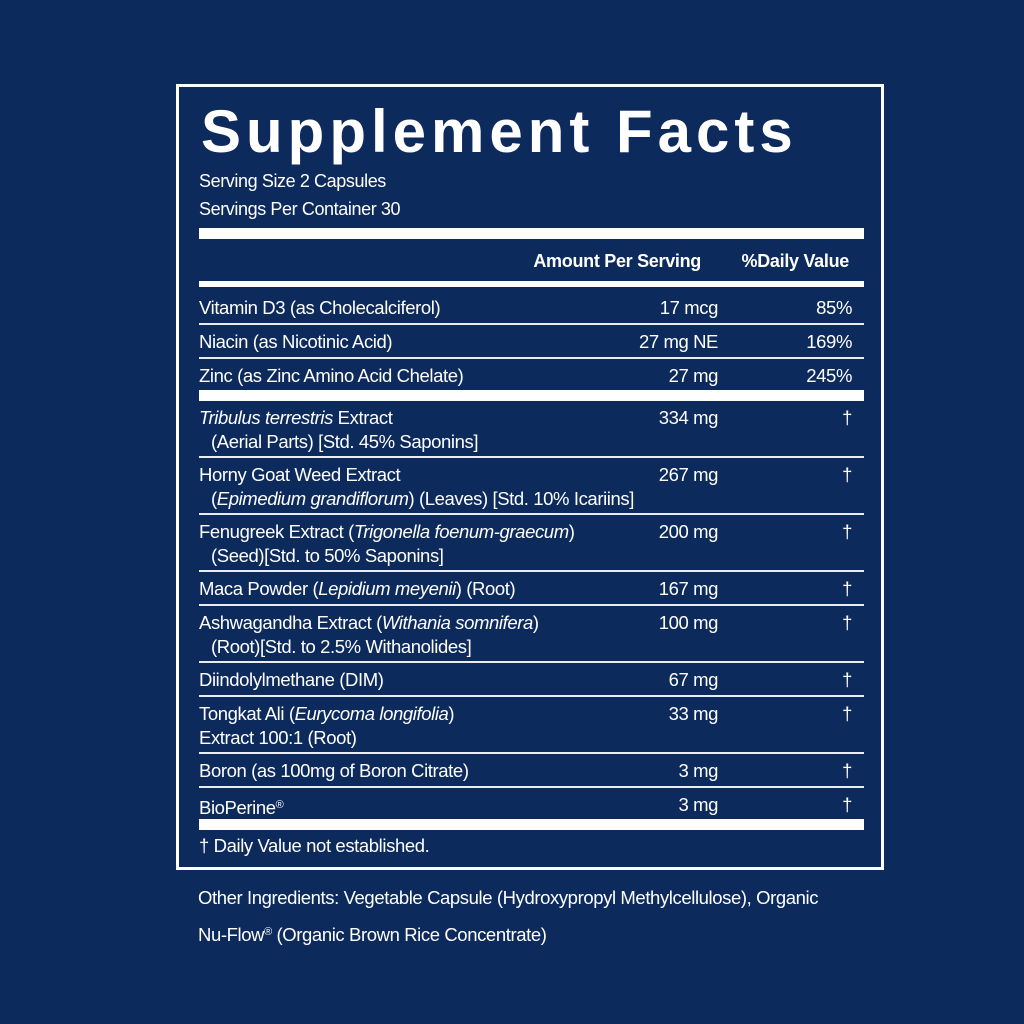 This screenshot has height=1024, width=1024. What do you see at coordinates (259, 588) in the screenshot?
I see `name-segment: Maca Powder (` at bounding box center [259, 588].